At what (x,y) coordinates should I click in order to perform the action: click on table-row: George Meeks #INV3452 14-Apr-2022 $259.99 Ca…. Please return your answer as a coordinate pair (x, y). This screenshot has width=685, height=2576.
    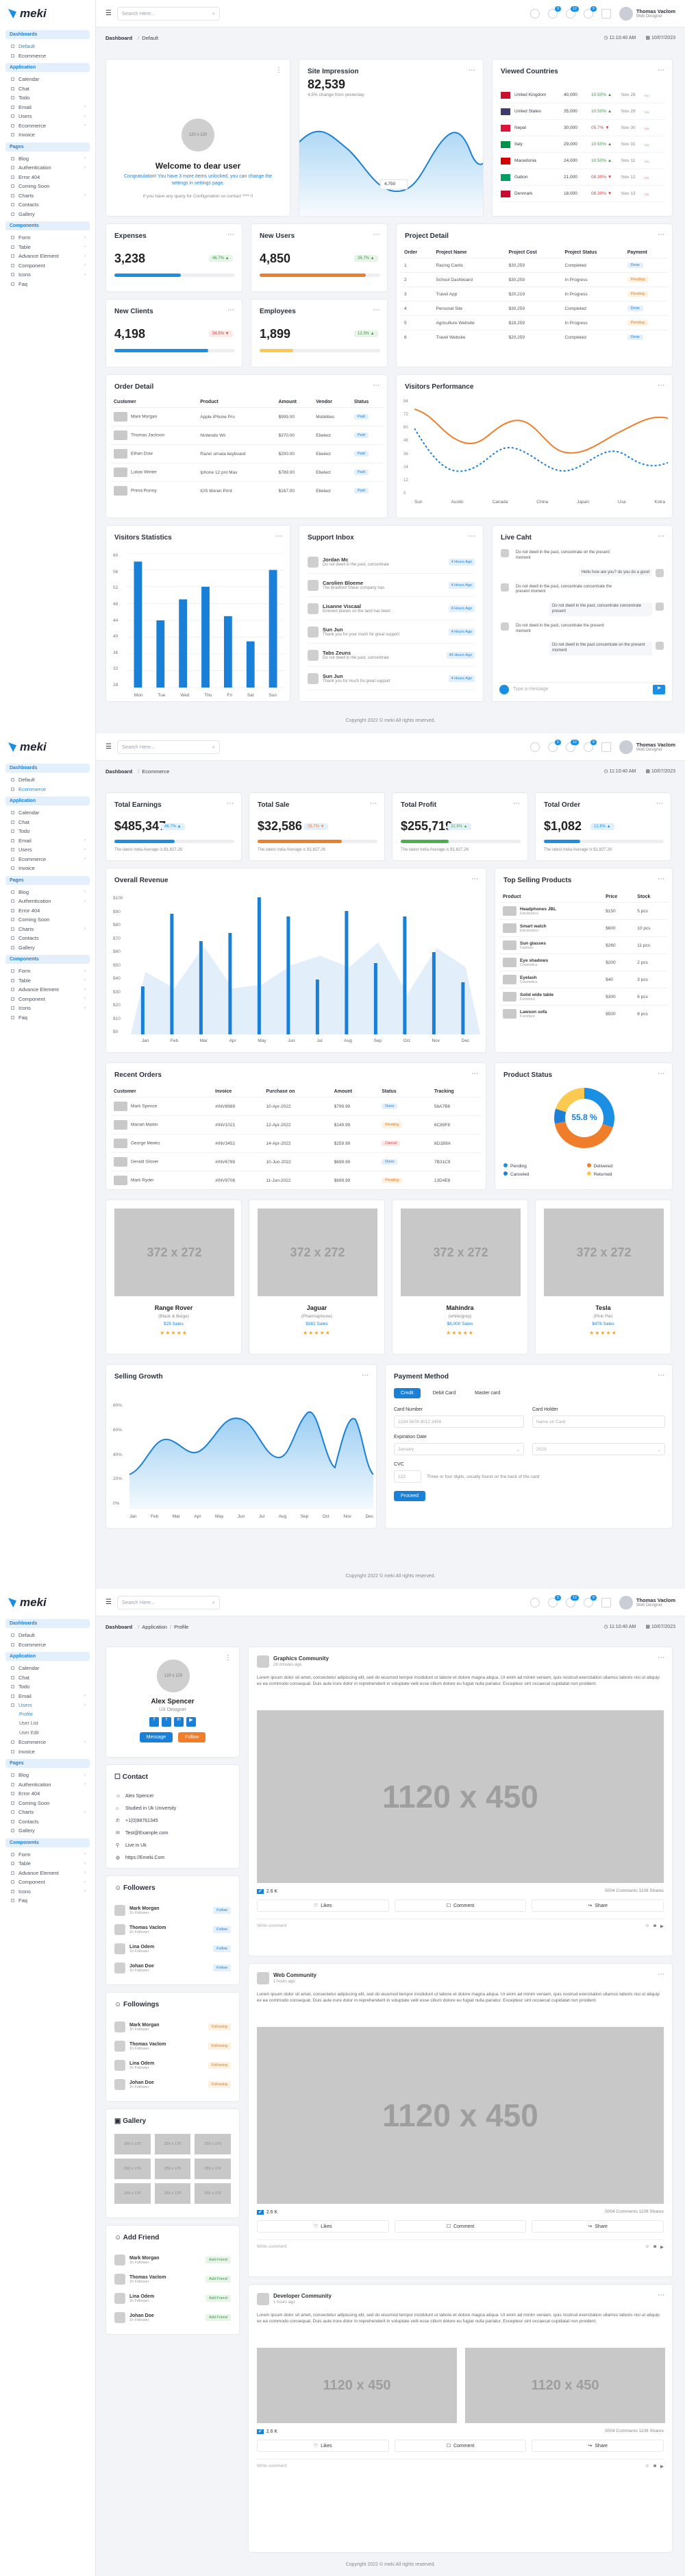
    Looking at the image, I should click on (296, 1143).